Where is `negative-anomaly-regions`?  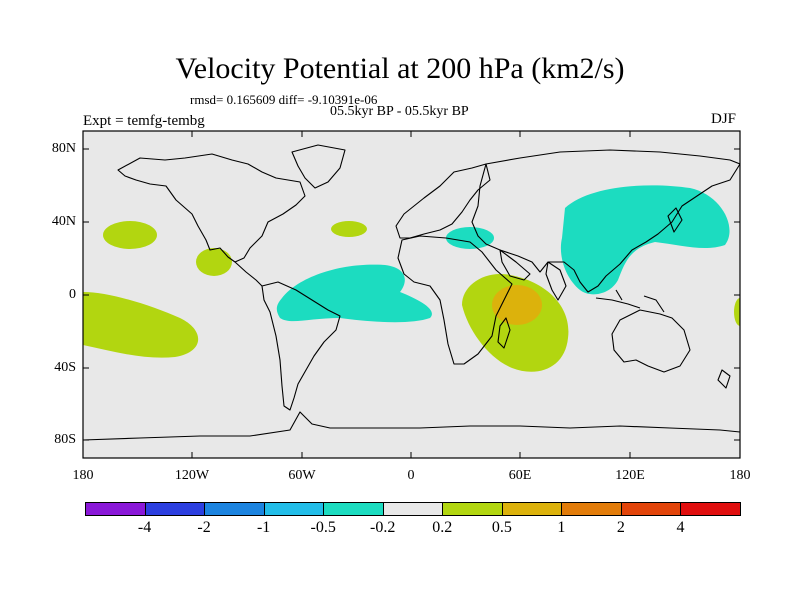 negative-anomaly-regions is located at coordinates (503, 254).